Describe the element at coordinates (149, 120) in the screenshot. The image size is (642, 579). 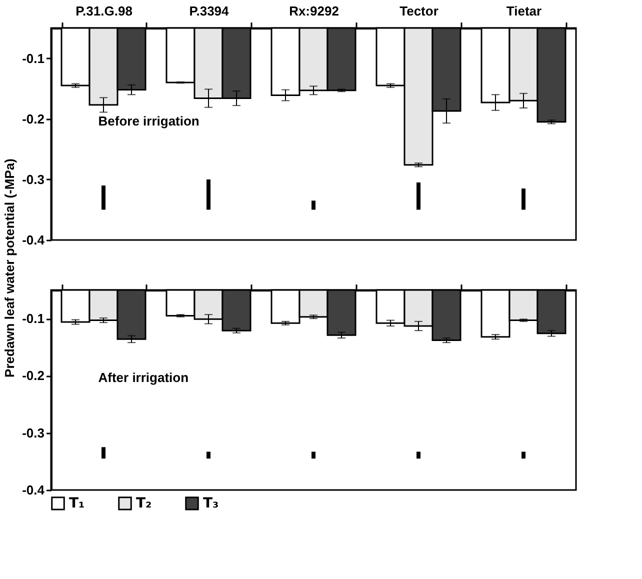
I see `annotation: Before irrigation` at that location.